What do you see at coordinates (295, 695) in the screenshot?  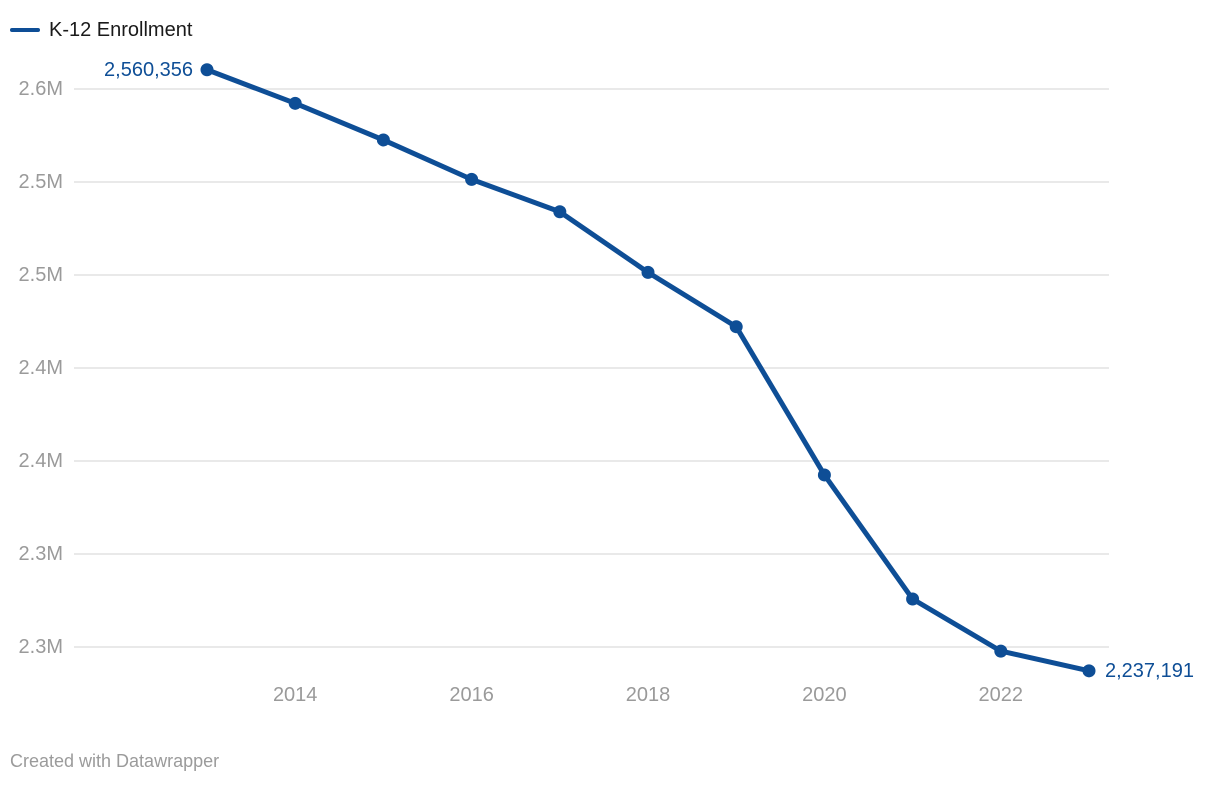 I see `x-axis-tick-label: 2014` at bounding box center [295, 695].